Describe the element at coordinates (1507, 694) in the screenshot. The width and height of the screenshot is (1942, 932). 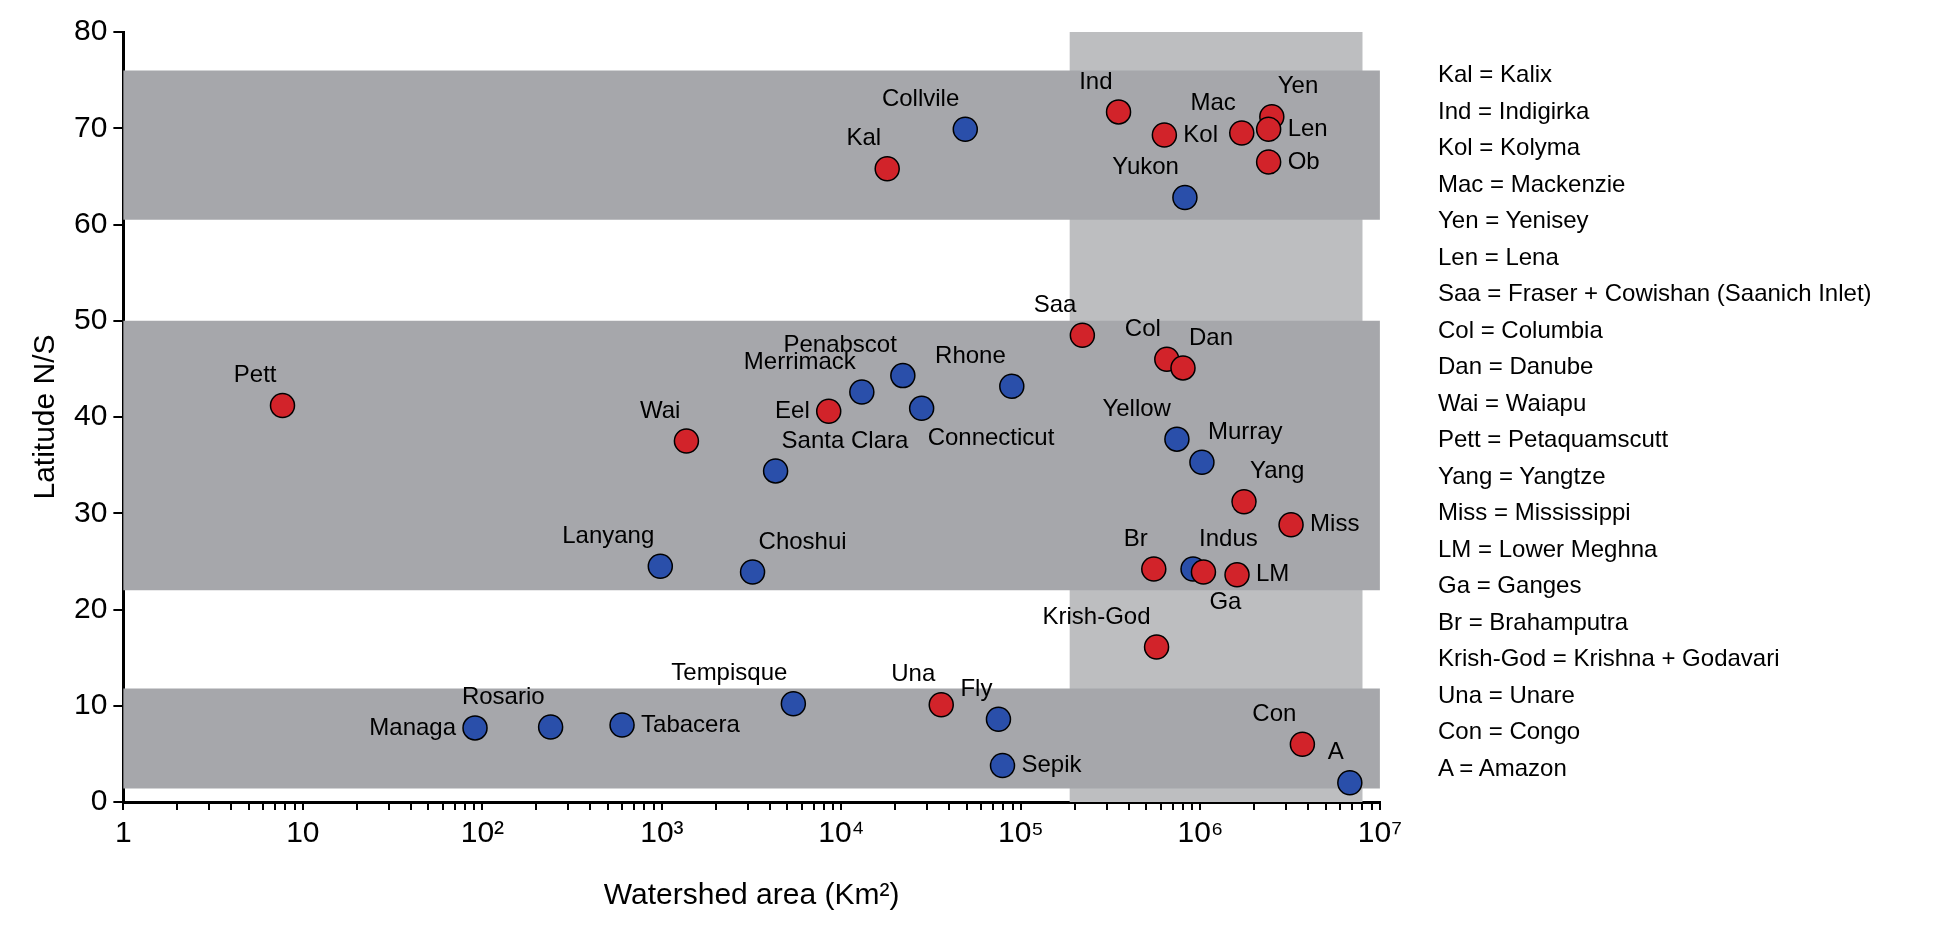
I see `text: Una = Unare` at that location.